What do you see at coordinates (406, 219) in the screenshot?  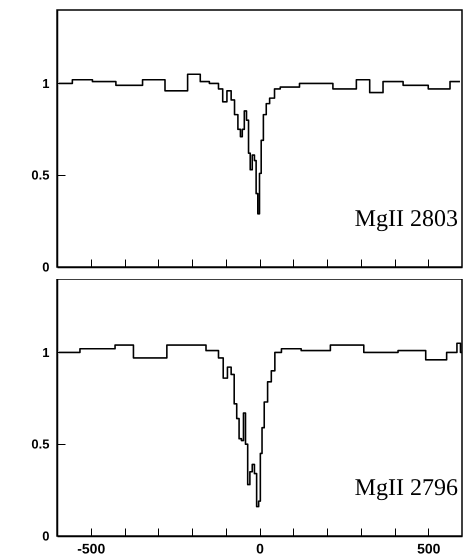 I see `annotation: MgII 2803` at bounding box center [406, 219].